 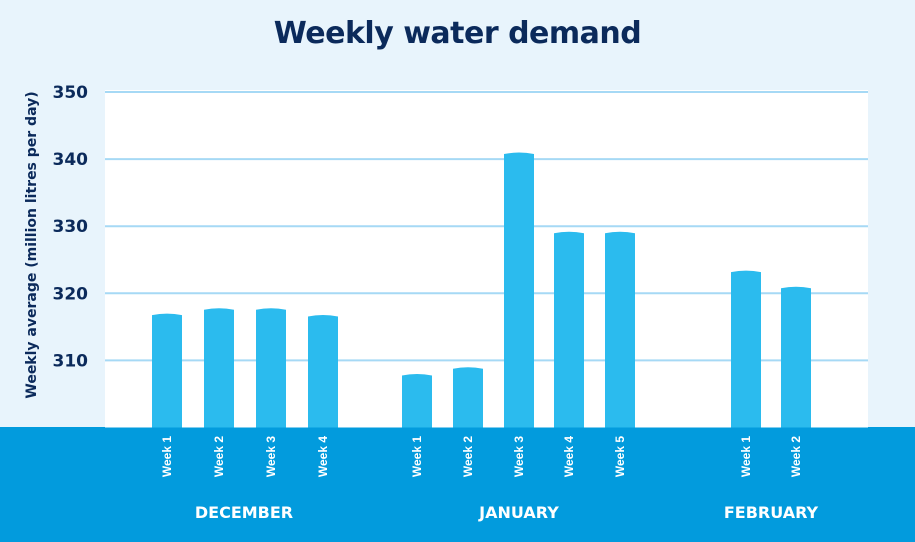 I want to click on y-tick-label: 310, so click(x=71, y=361).